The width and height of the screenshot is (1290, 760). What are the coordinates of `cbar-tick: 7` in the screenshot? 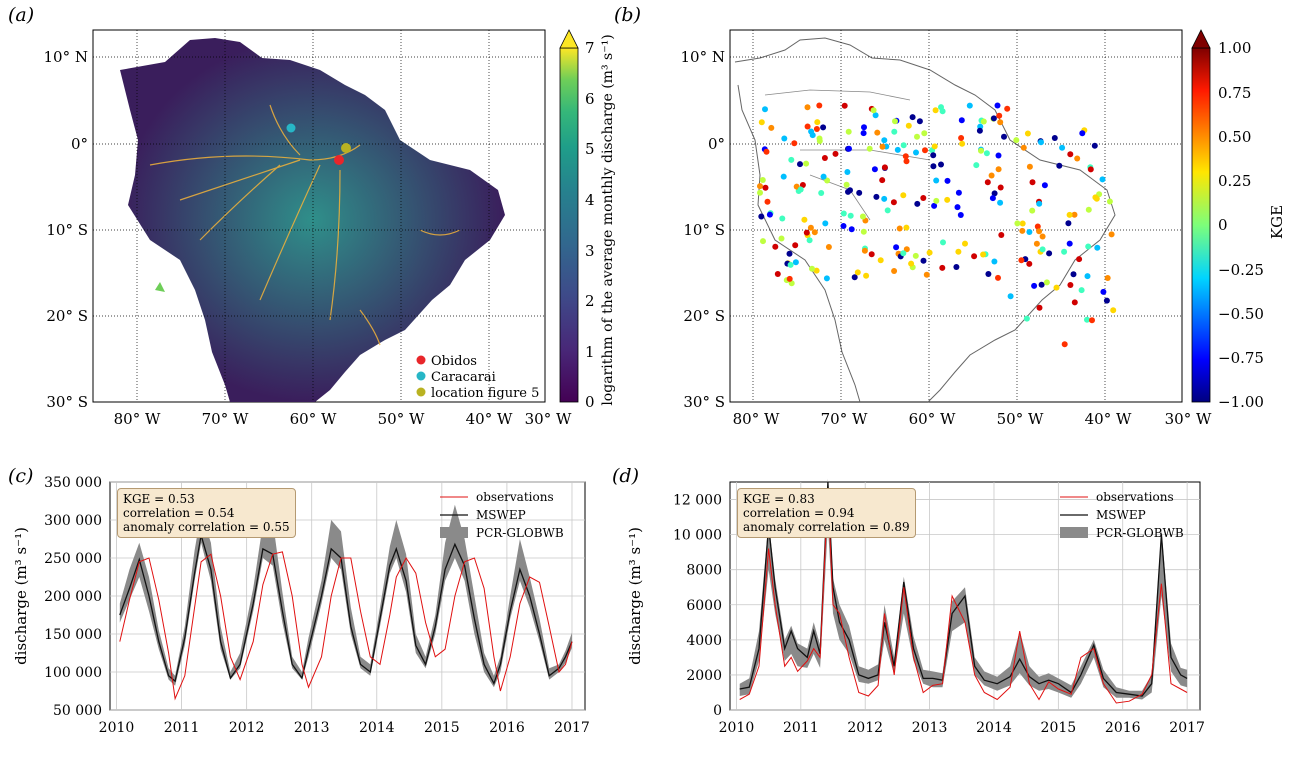 It's located at (590, 48).